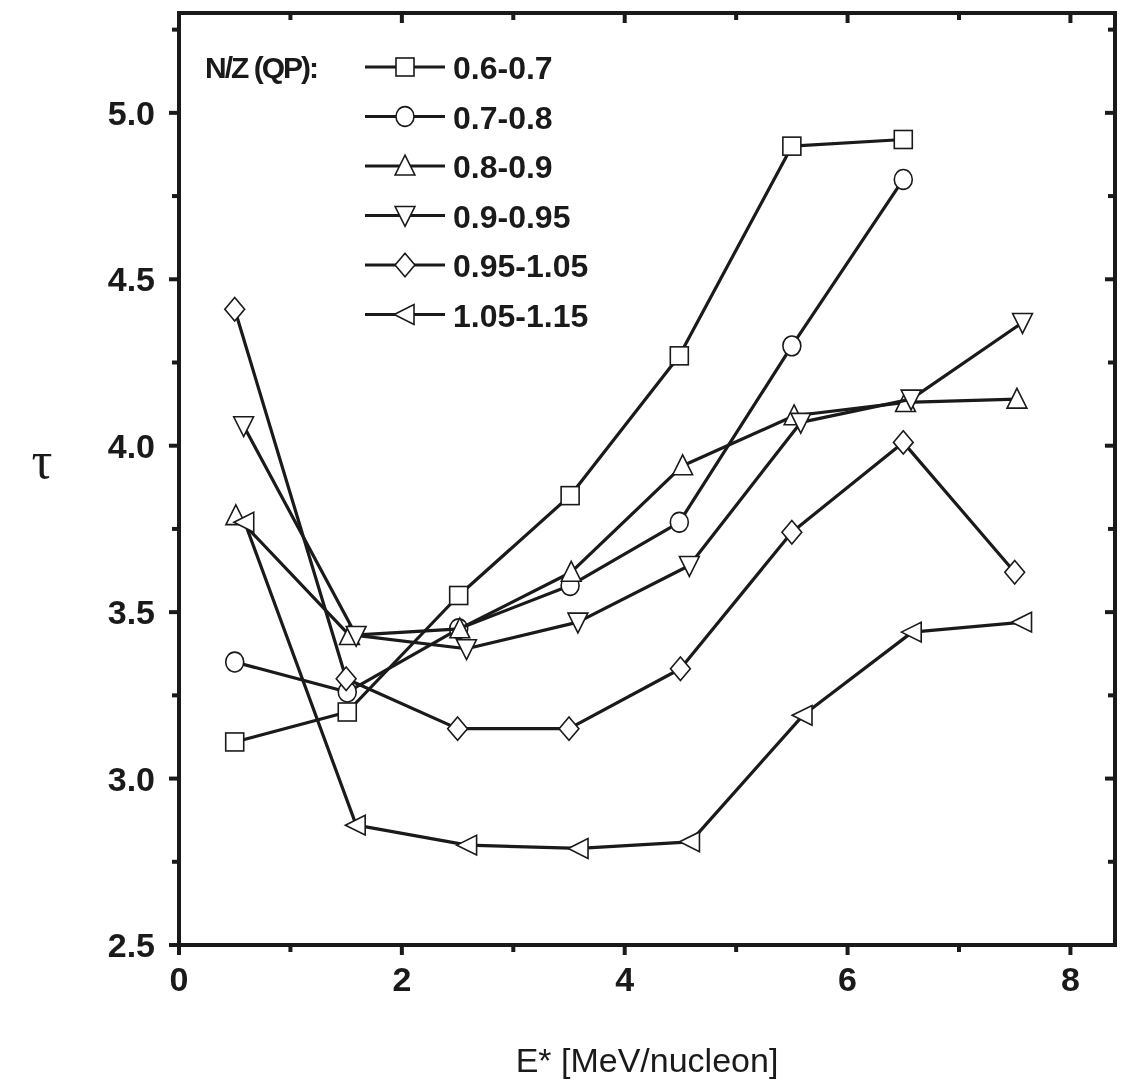 This screenshot has width=1131, height=1088. I want to click on y-tick-label: 2.5, so click(131, 945).